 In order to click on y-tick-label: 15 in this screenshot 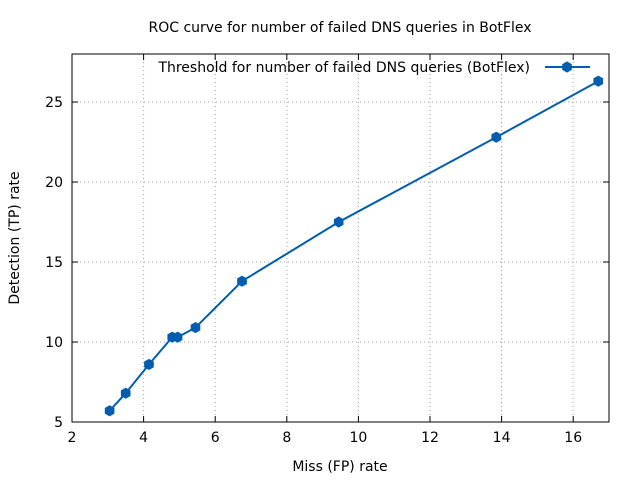, I will do `click(54, 263)`.